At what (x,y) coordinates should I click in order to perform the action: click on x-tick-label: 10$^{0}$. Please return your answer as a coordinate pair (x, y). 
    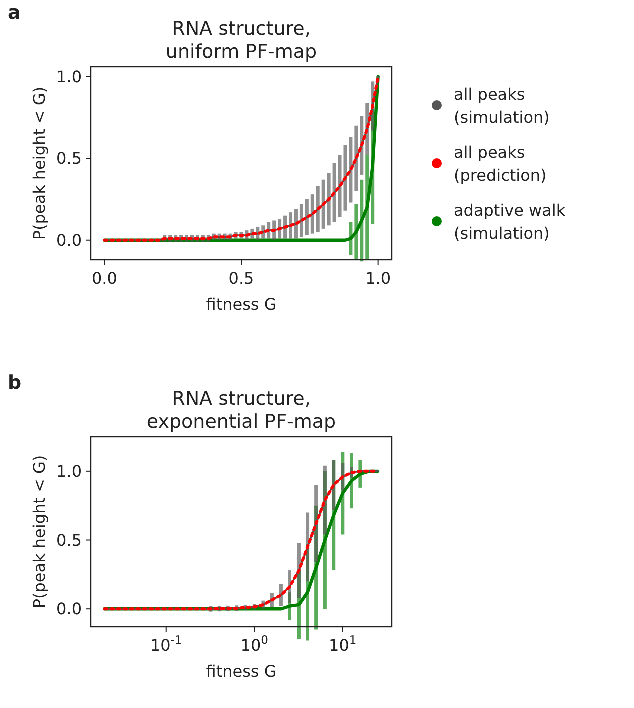
    Looking at the image, I should click on (254, 644).